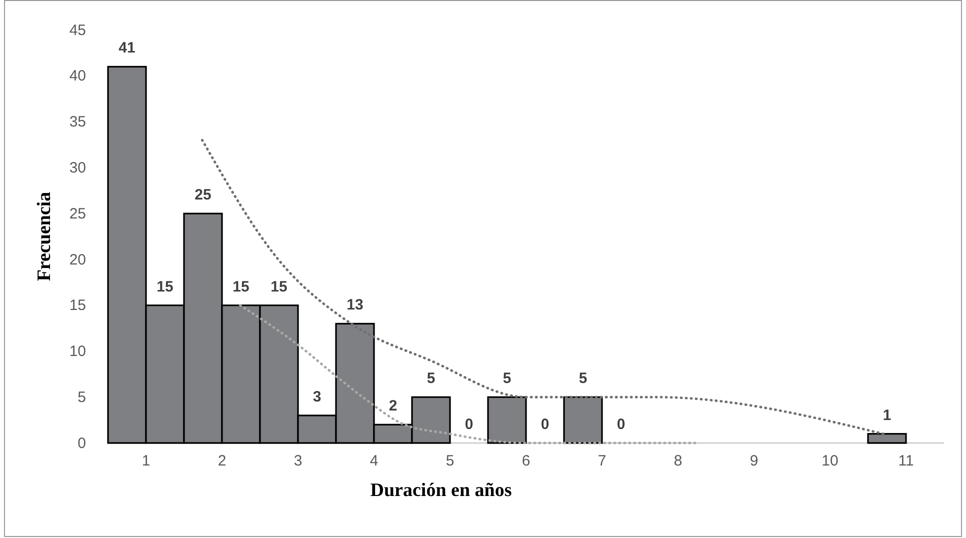  Describe the element at coordinates (678, 461) in the screenshot. I see `x-tick-label: 8` at that location.